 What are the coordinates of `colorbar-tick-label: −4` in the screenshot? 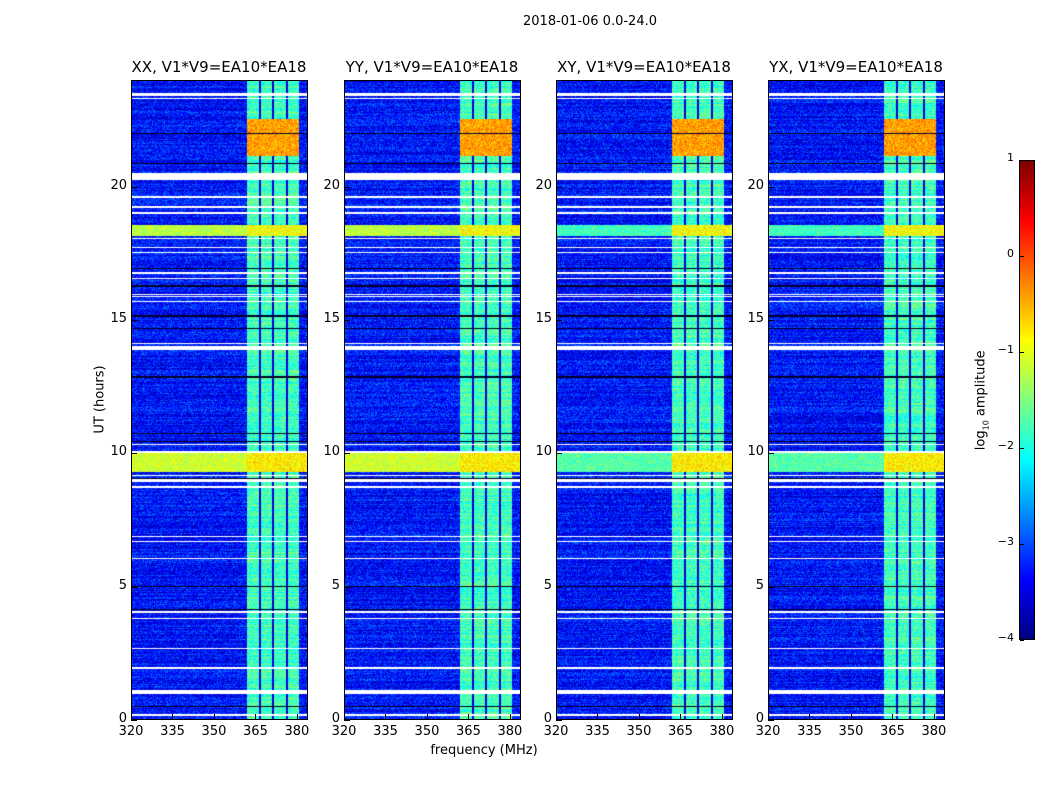 It's located at (1005, 637).